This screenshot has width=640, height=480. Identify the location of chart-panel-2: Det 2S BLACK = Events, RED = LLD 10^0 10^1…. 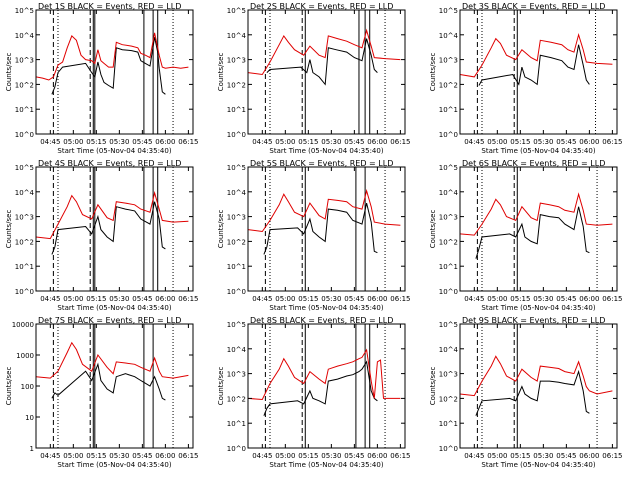
(313, 78).